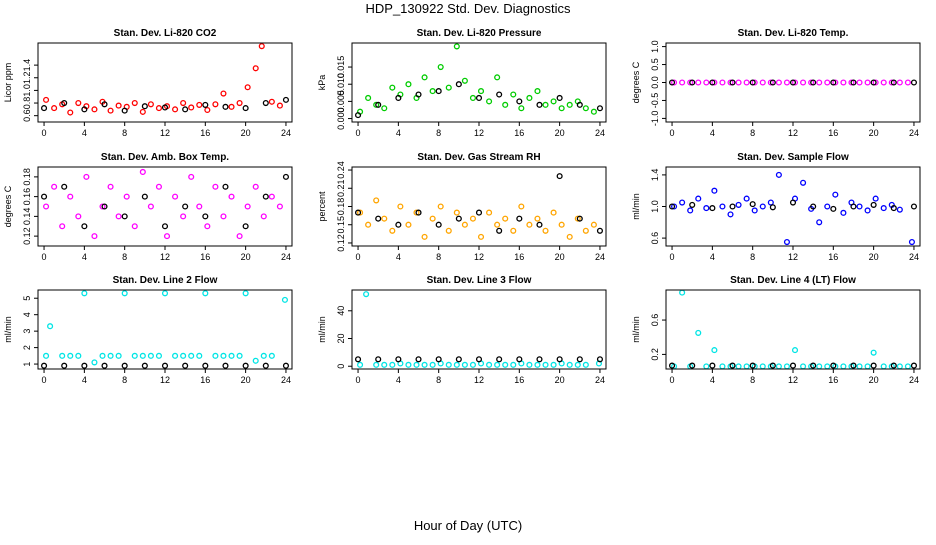  What do you see at coordinates (165, 280) in the screenshot?
I see `panel-title: Stan. Dev. Line 2 Flow` at bounding box center [165, 280].